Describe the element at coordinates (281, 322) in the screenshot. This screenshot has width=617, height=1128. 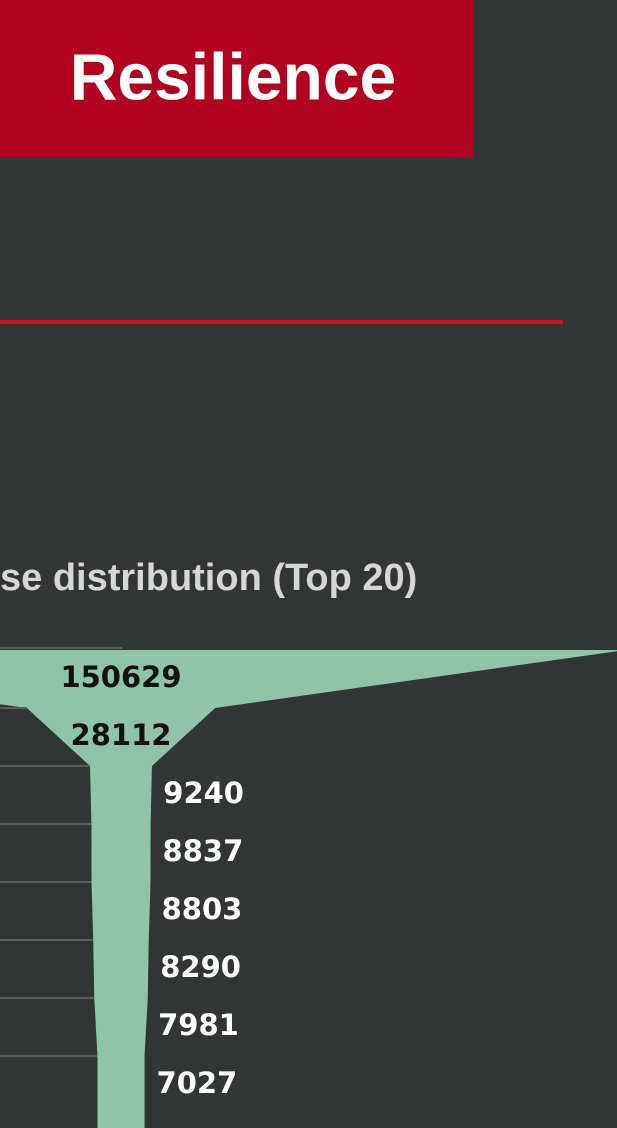
I see `divider` at that location.